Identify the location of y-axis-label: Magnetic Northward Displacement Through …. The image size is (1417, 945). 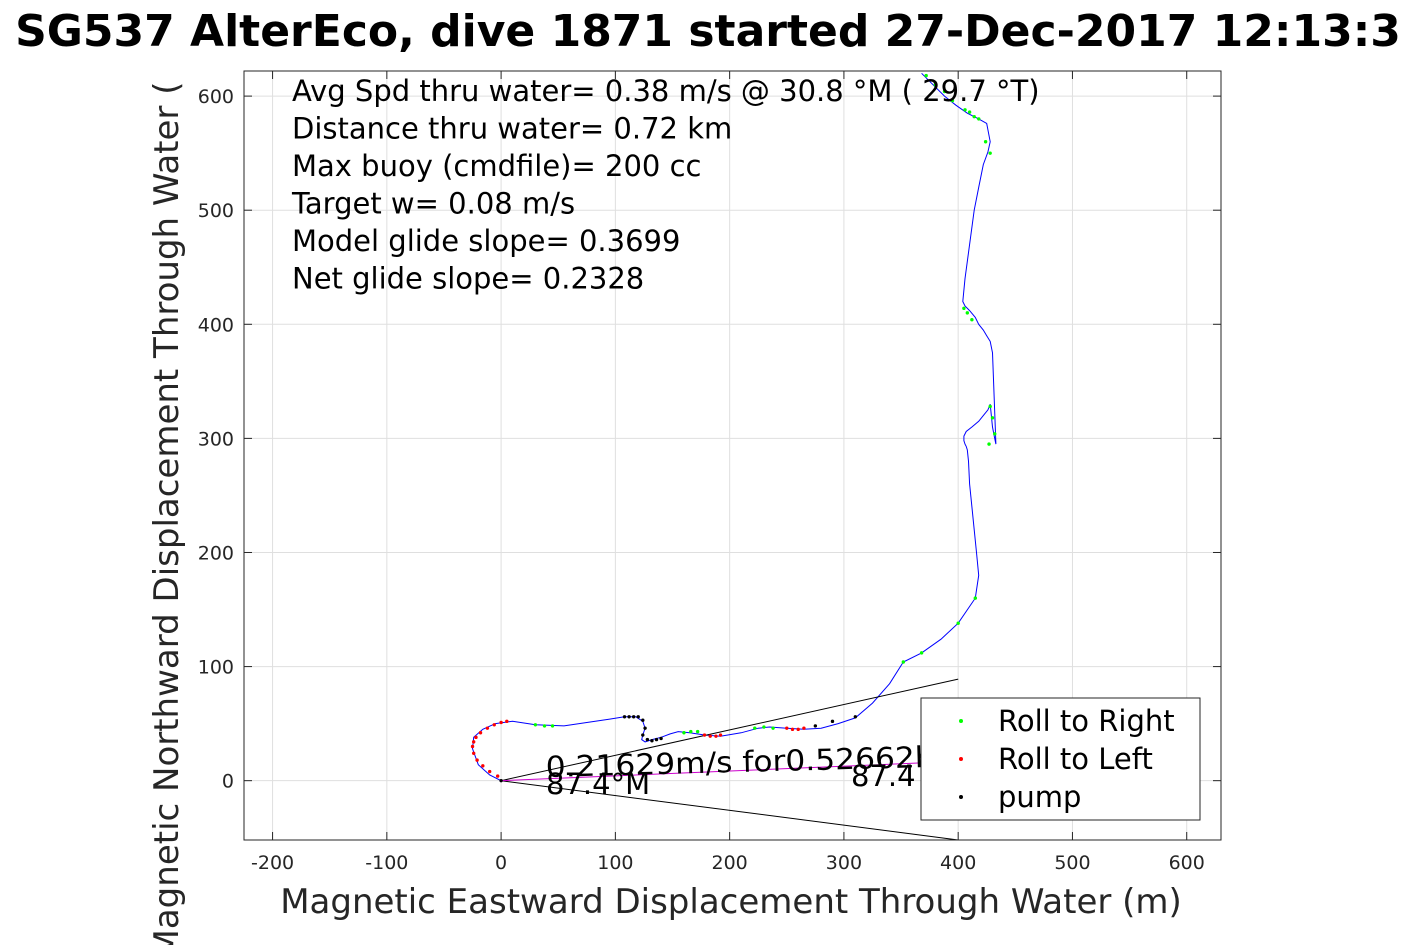
(167, 513).